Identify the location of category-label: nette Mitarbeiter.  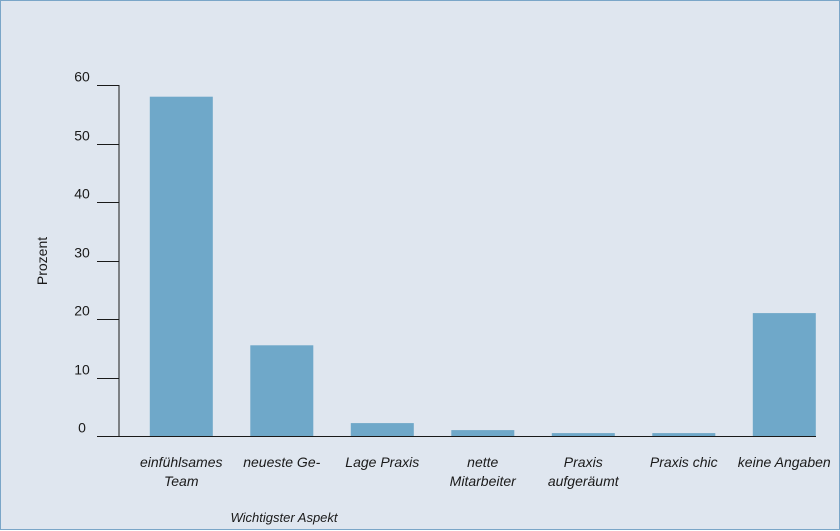
(483, 471).